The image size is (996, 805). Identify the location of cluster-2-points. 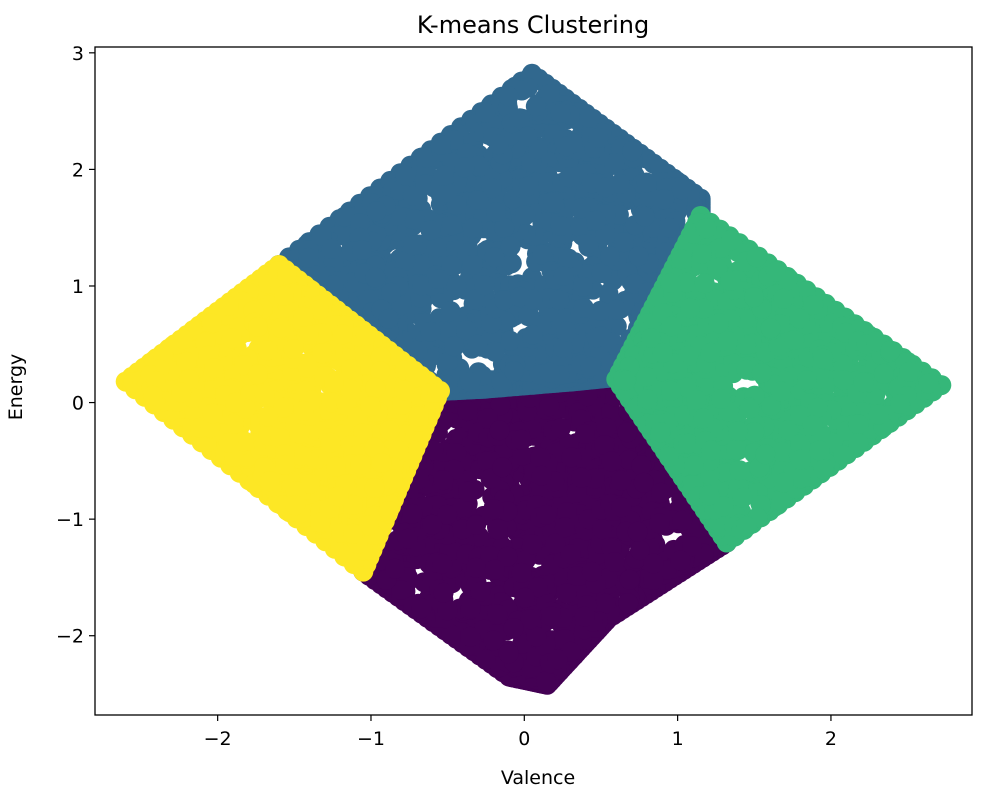
(779, 379).